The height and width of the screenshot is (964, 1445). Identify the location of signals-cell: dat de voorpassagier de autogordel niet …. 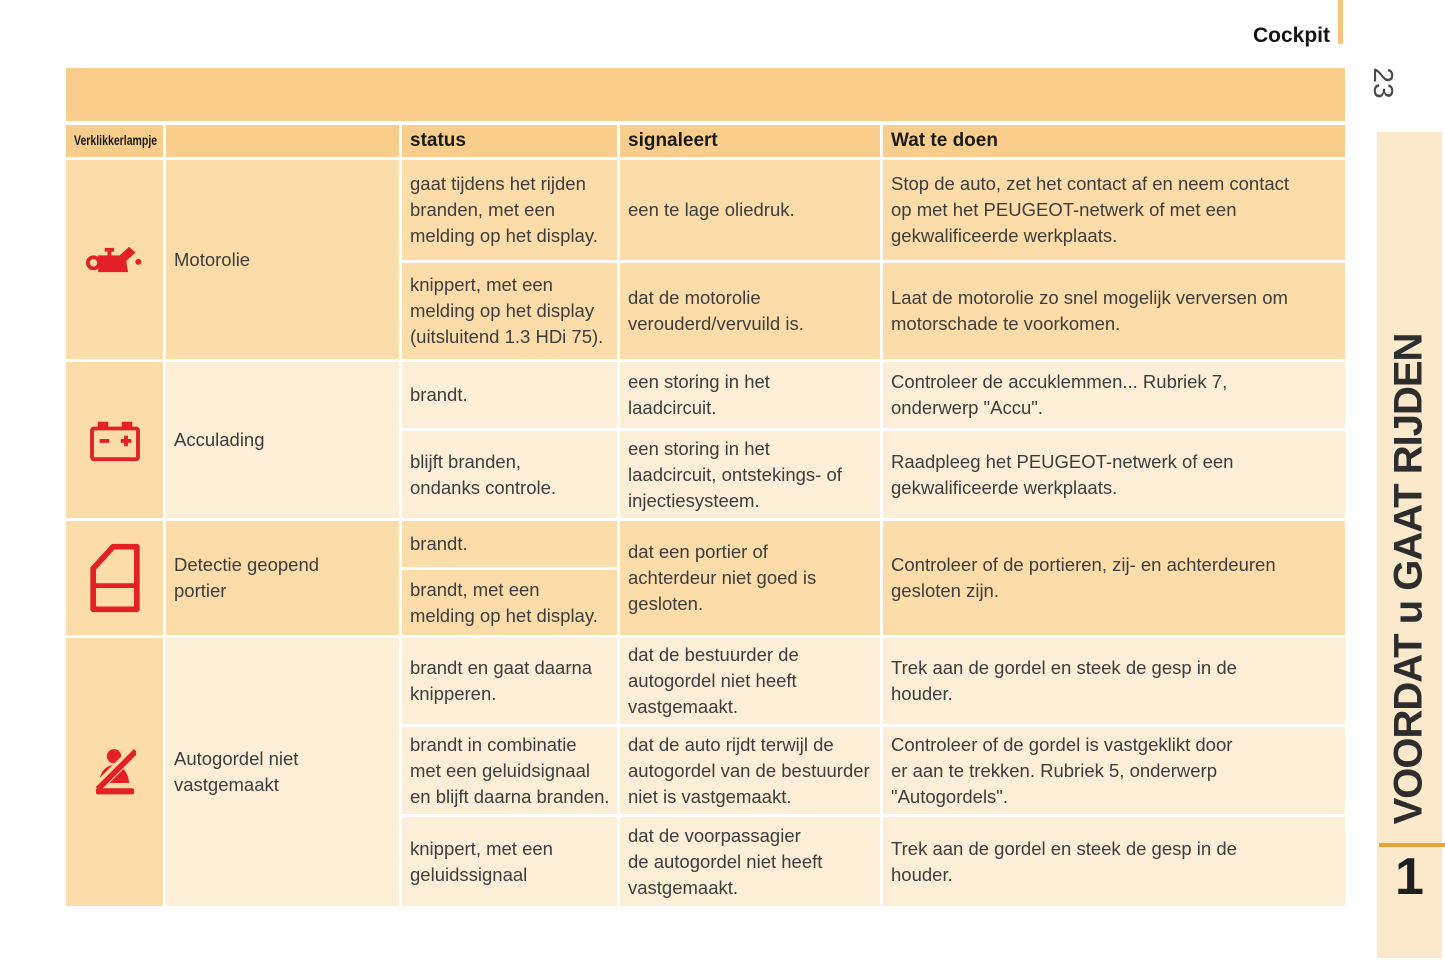
(750, 861).